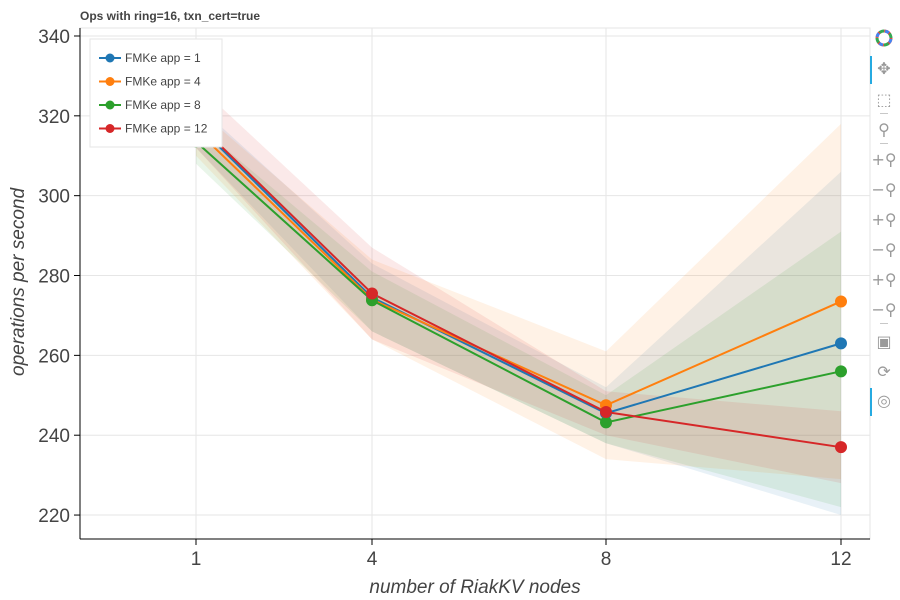 This screenshot has height=600, width=900. Describe the element at coordinates (54, 117) in the screenshot. I see `y-tick-label: 320` at that location.